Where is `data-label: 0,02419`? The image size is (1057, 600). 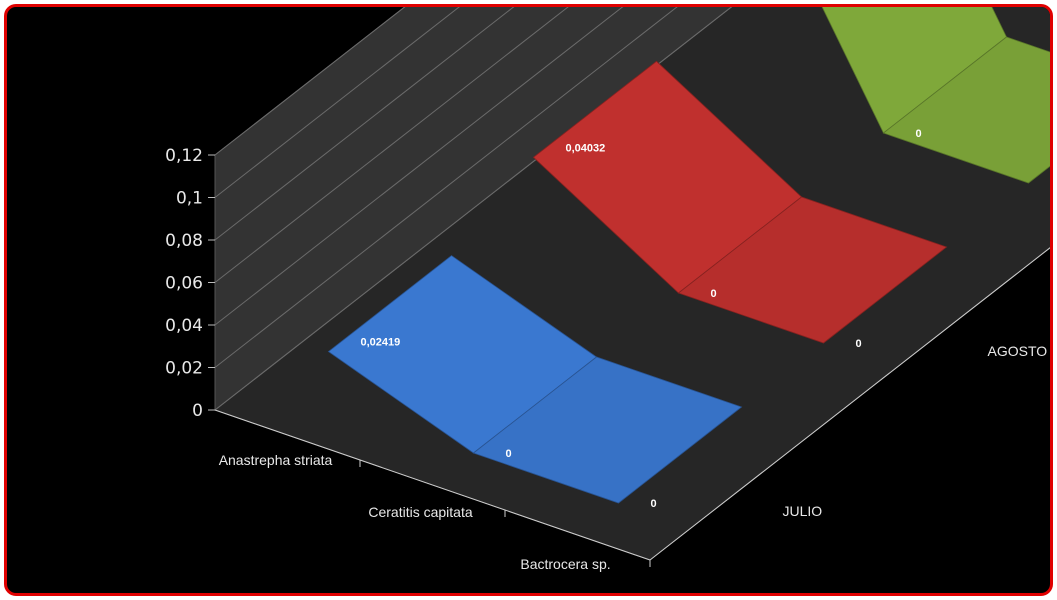
data-label: 0,02419 is located at coordinates (381, 343).